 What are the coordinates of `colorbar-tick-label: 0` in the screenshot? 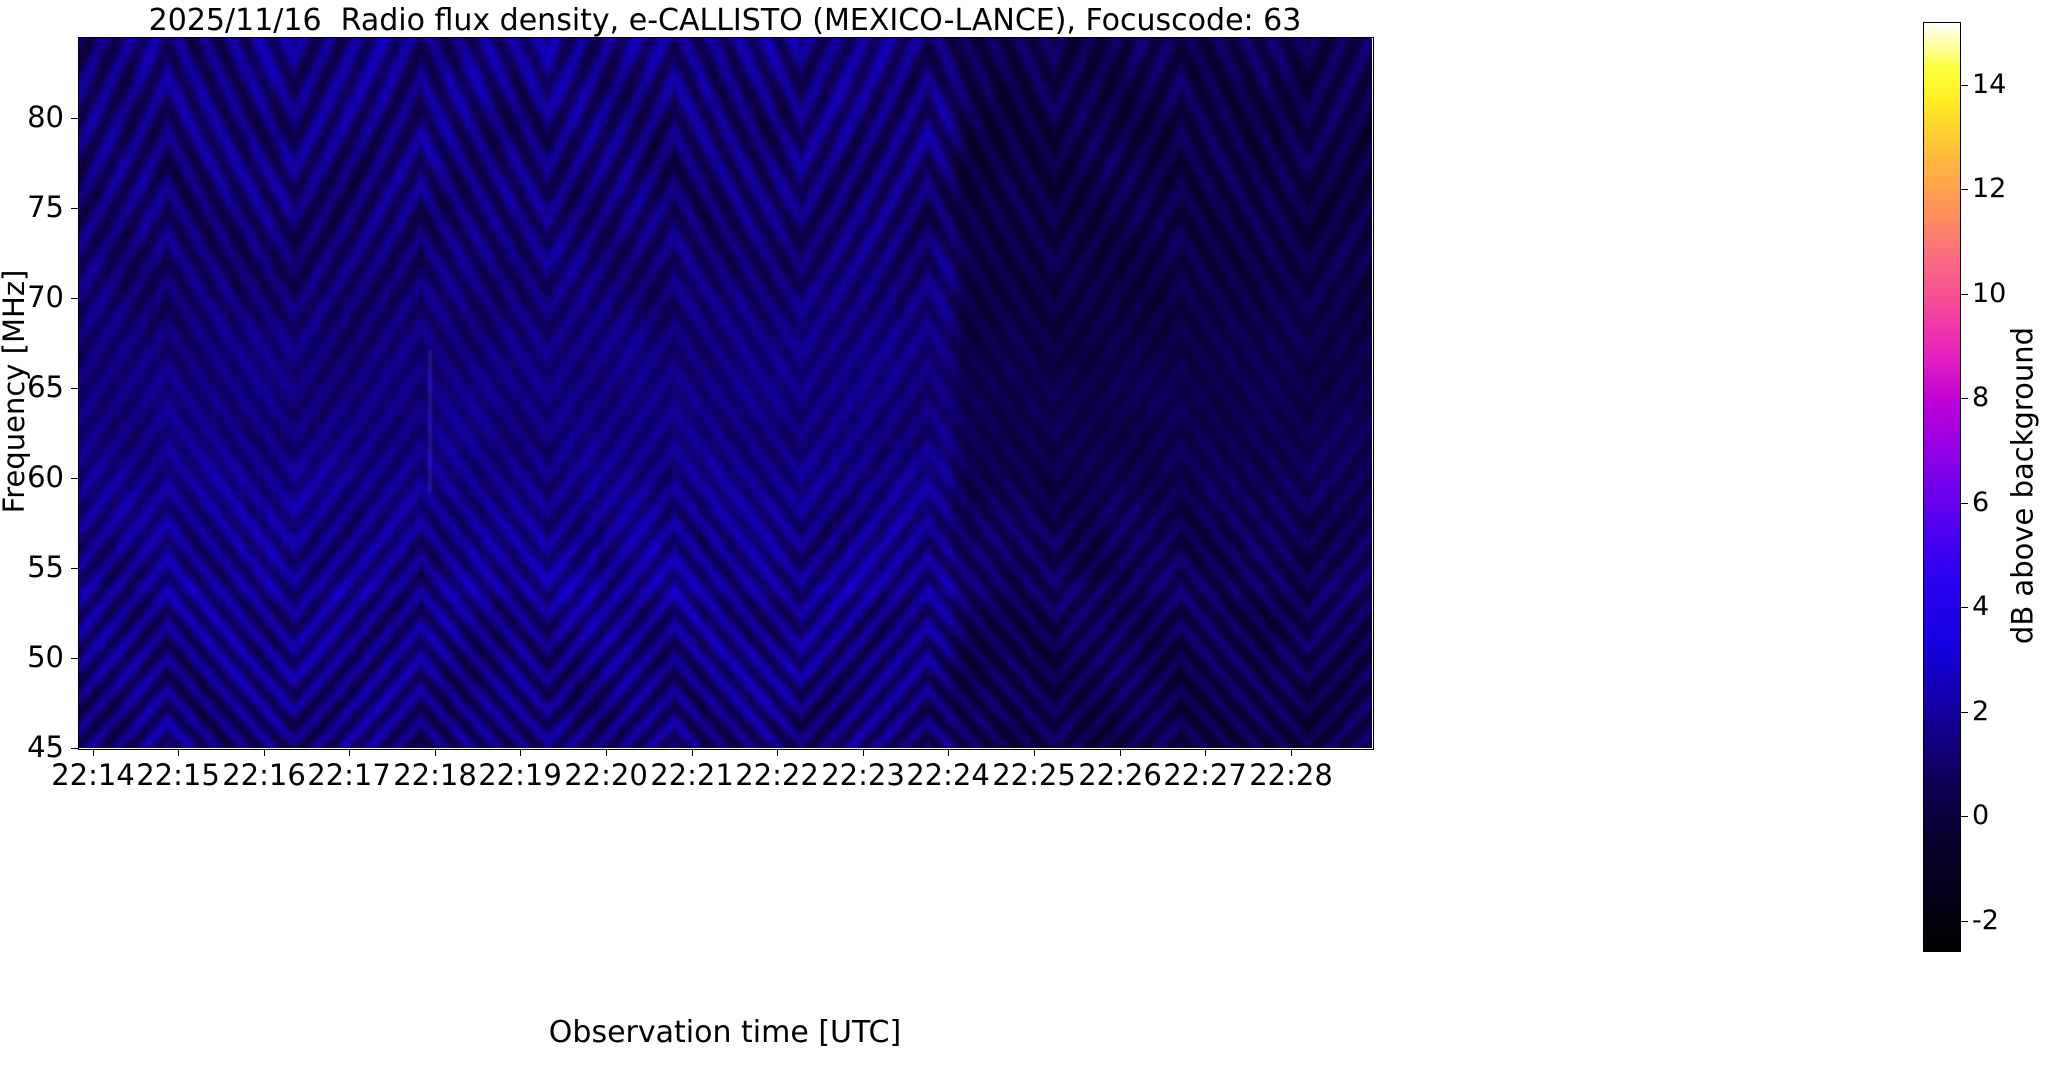 It's located at (1981, 815).